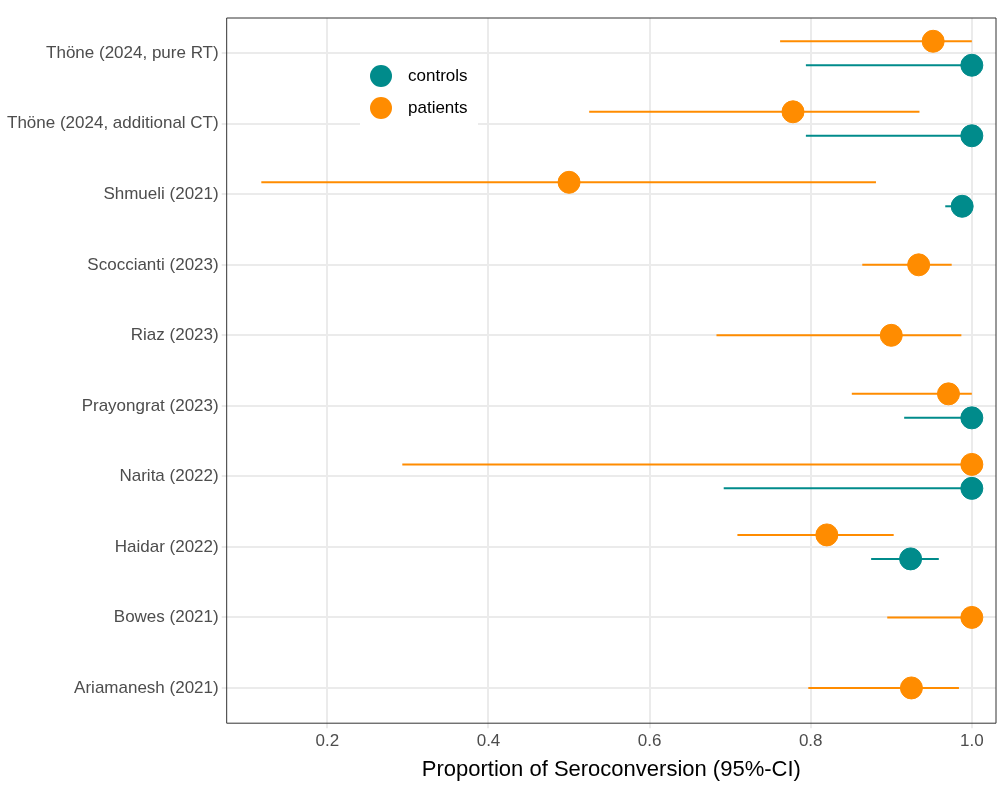 Image resolution: width=1008 pixels, height=787 pixels. What do you see at coordinates (327, 741) in the screenshot?
I see `x-tick-label: 0.2` at bounding box center [327, 741].